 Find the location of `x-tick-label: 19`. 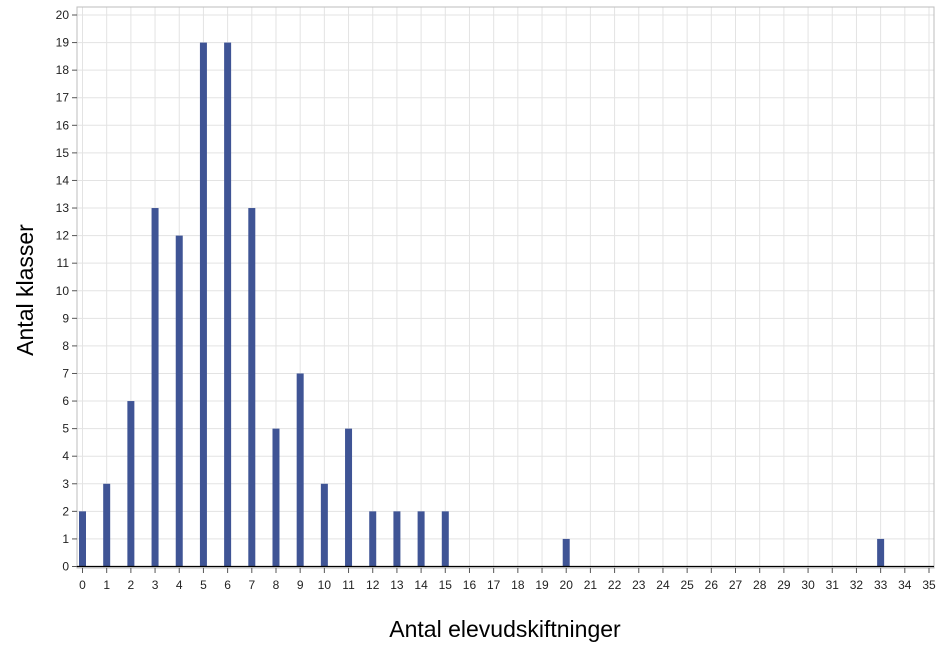

x-tick-label: 19 is located at coordinates (542, 585).